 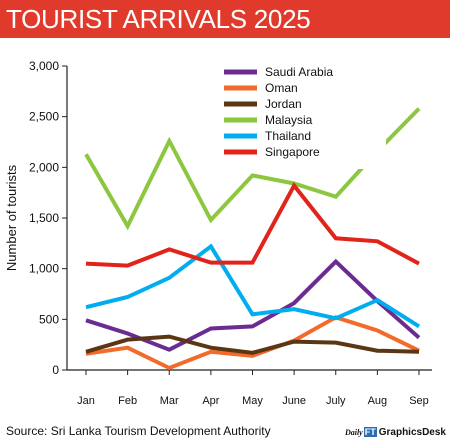 What do you see at coordinates (419, 401) in the screenshot?
I see `x-tick-label: Sep` at bounding box center [419, 401].